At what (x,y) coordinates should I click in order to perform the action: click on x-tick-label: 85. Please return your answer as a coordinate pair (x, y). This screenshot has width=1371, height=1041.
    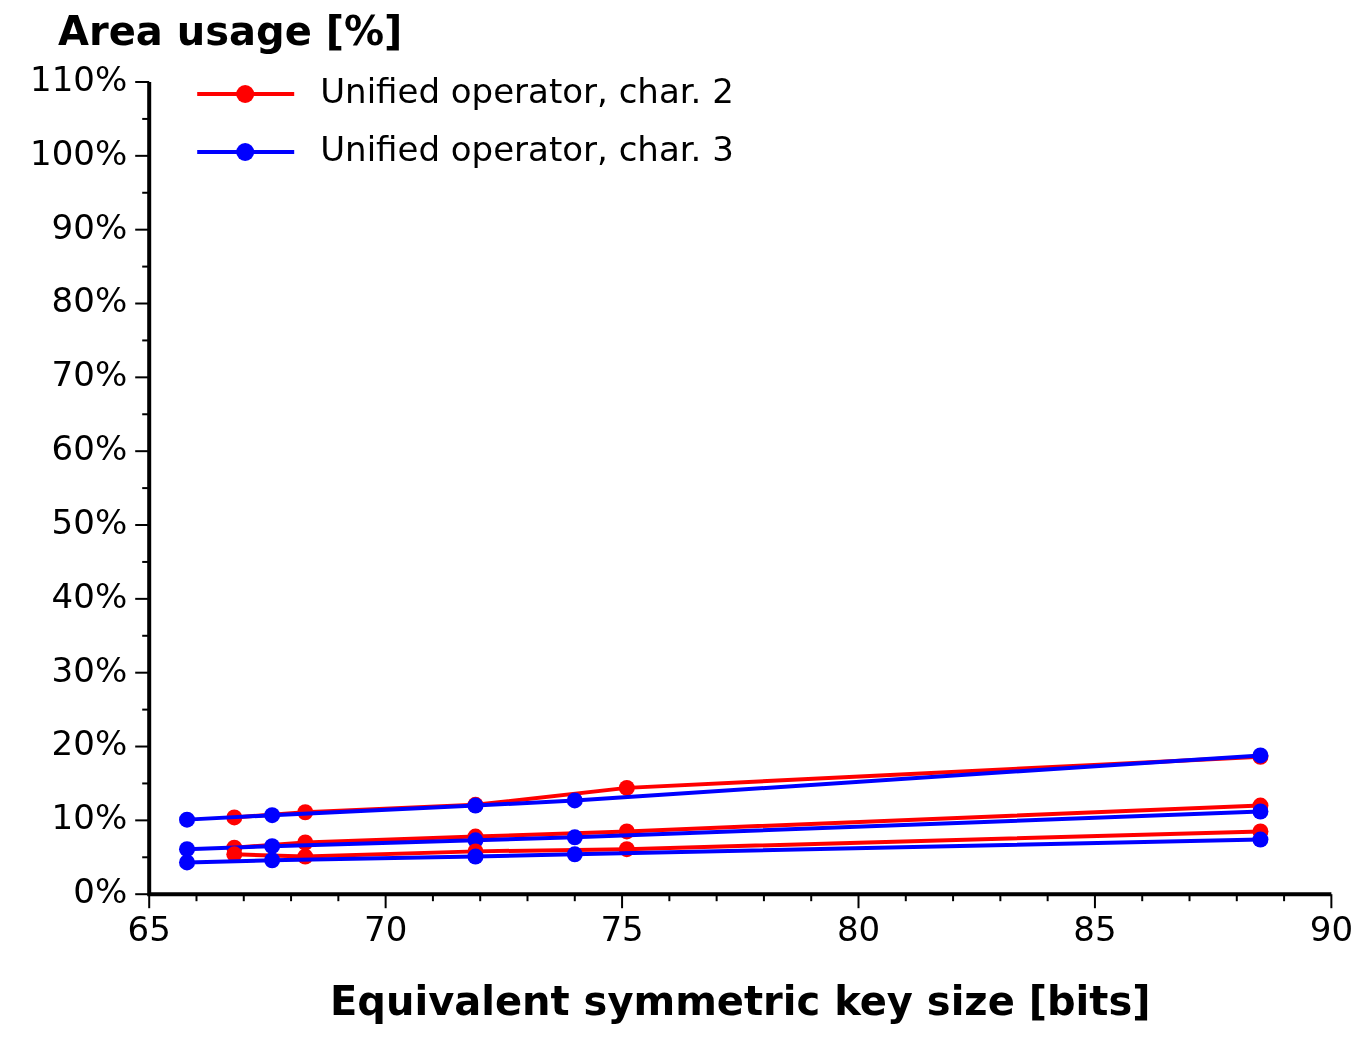
    Looking at the image, I should click on (1095, 929).